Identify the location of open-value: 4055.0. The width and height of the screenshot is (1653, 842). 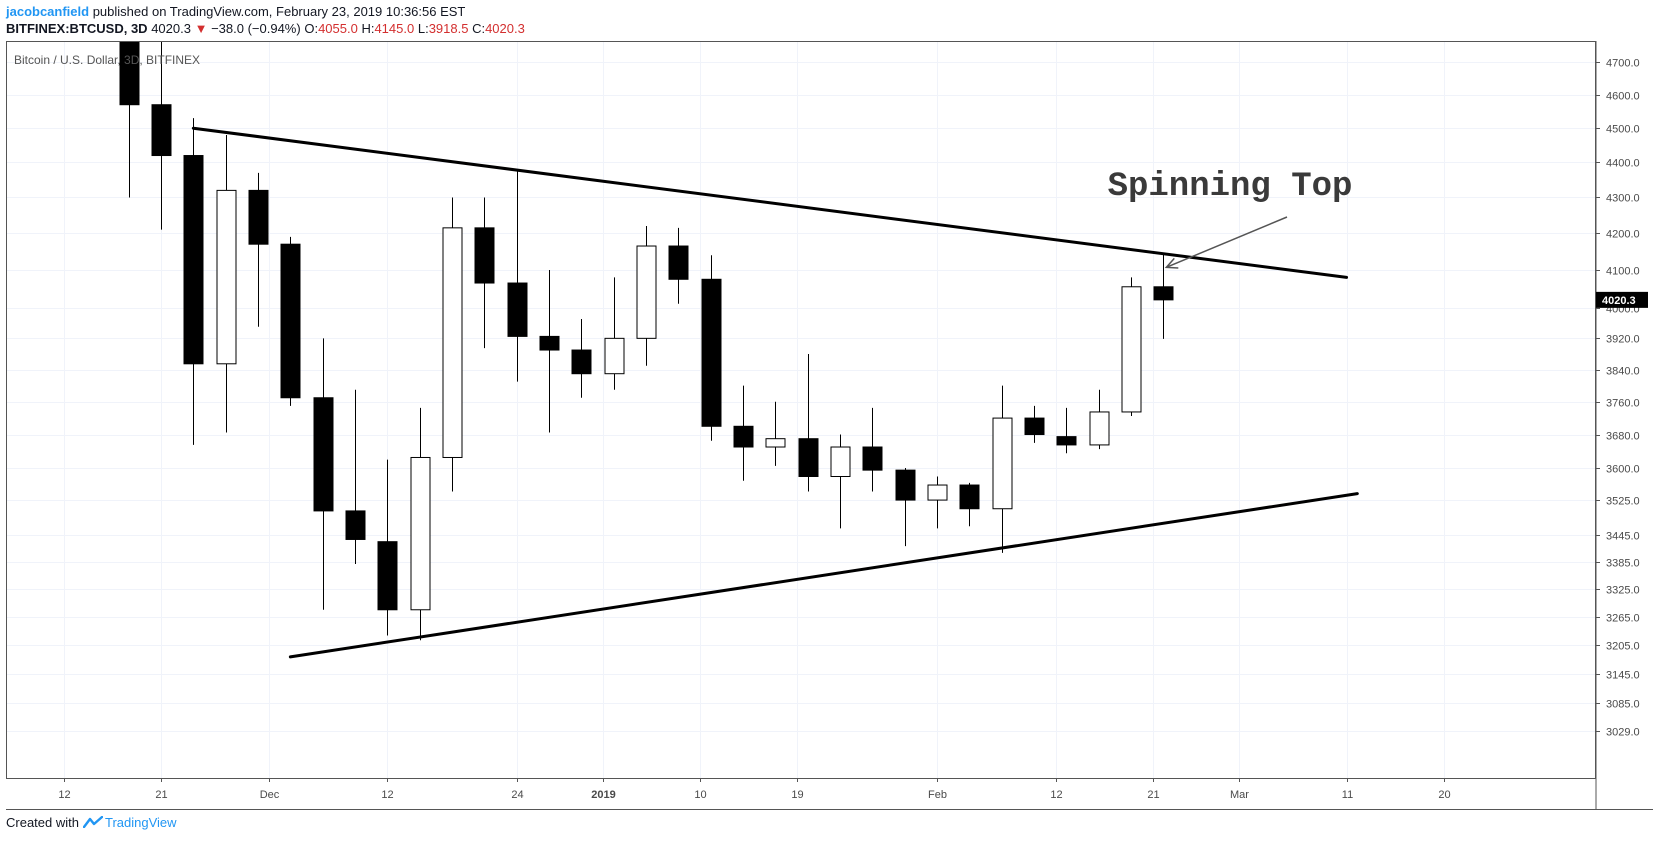
(338, 28).